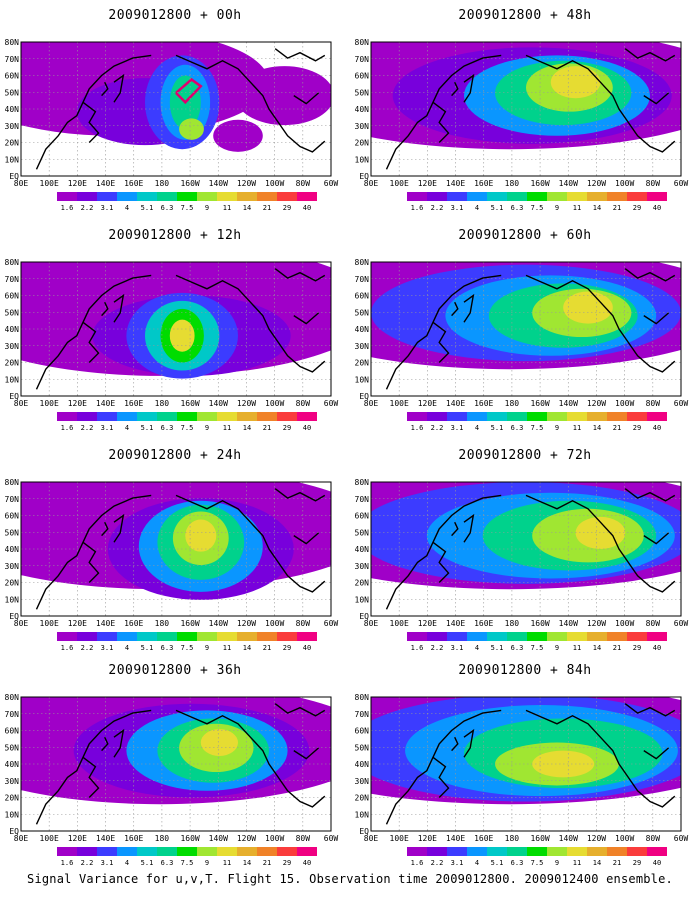 This screenshot has width=700, height=900. What do you see at coordinates (77, 838) in the screenshot?
I see `lon-tick-label: 120E` at bounding box center [77, 838].